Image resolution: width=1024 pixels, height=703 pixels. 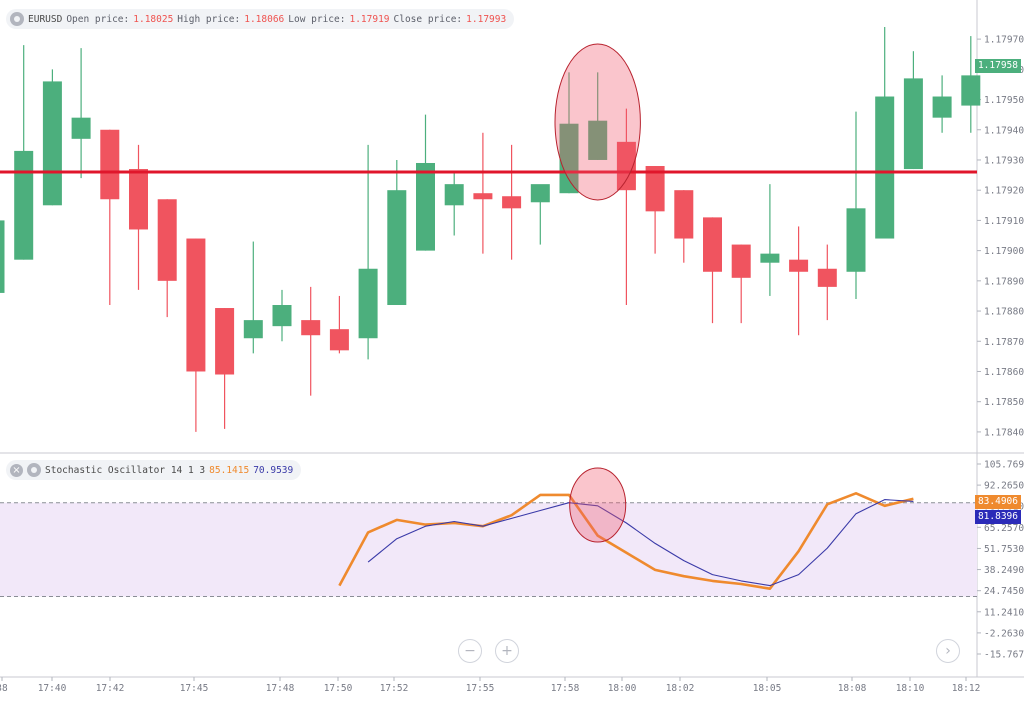 What do you see at coordinates (1004, 342) in the screenshot?
I see `price-tick-label: 1.17870` at bounding box center [1004, 342].